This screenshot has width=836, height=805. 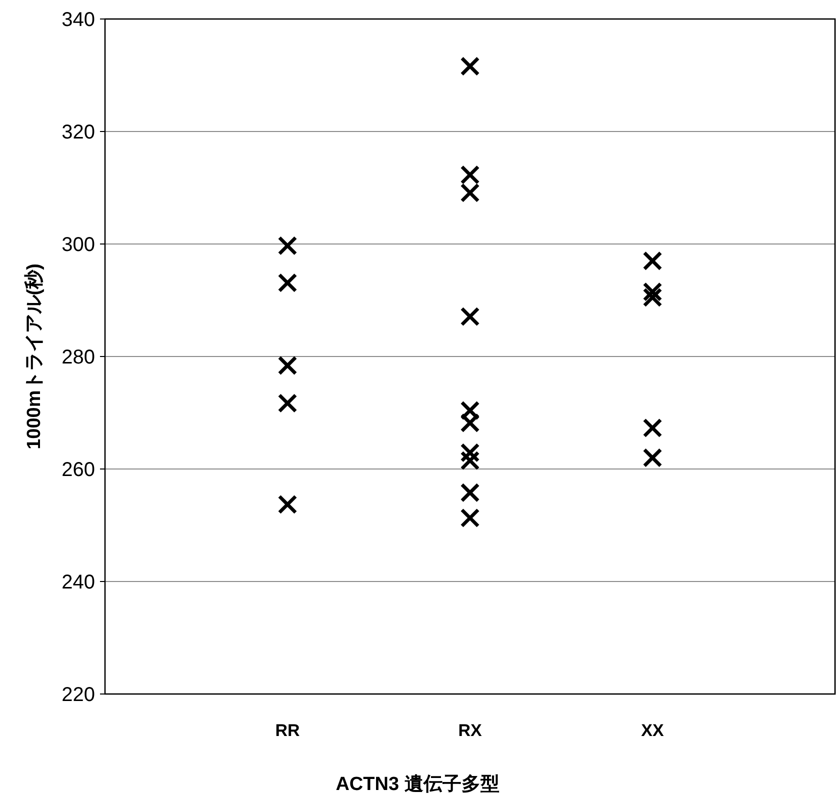 I want to click on y-tick-label: 260, so click(x=78, y=470).